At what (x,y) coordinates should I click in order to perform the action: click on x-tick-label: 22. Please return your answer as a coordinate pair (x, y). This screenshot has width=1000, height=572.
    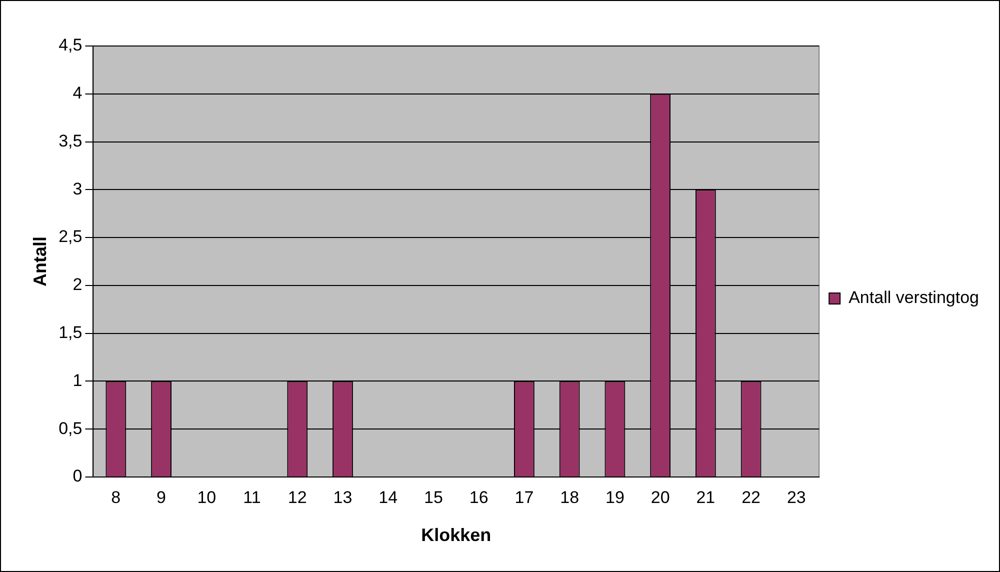
    Looking at the image, I should click on (751, 497).